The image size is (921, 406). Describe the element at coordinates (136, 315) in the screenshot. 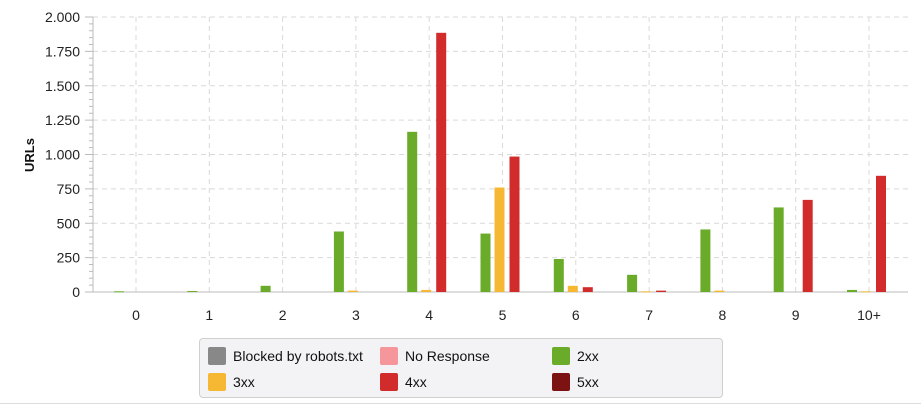

I see `x-tick-label: 0` at that location.